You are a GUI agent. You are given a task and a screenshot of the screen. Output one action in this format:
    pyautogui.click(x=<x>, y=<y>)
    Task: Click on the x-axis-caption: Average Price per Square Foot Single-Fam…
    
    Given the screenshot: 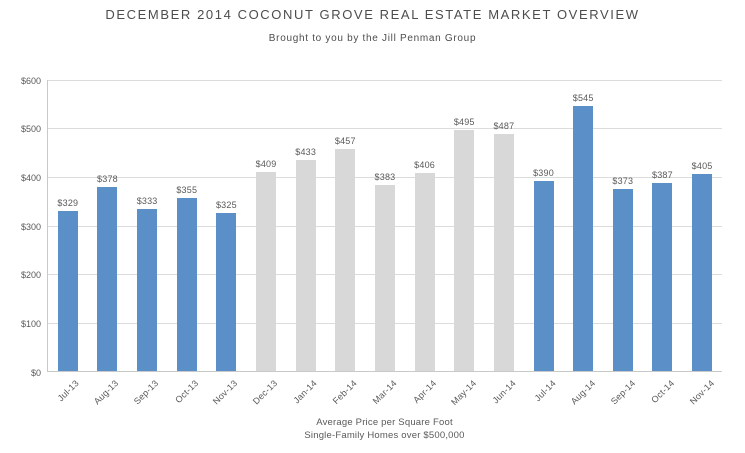 What is the action you would take?
    pyautogui.click(x=384, y=429)
    